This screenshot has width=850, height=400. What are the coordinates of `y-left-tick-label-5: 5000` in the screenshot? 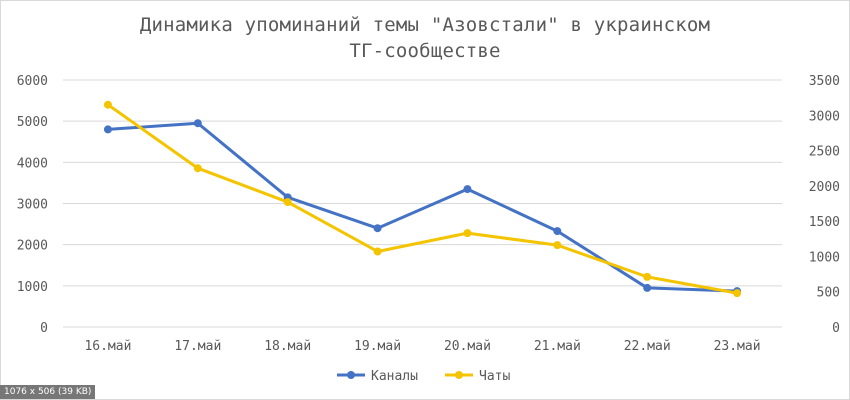 It's located at (32, 122).